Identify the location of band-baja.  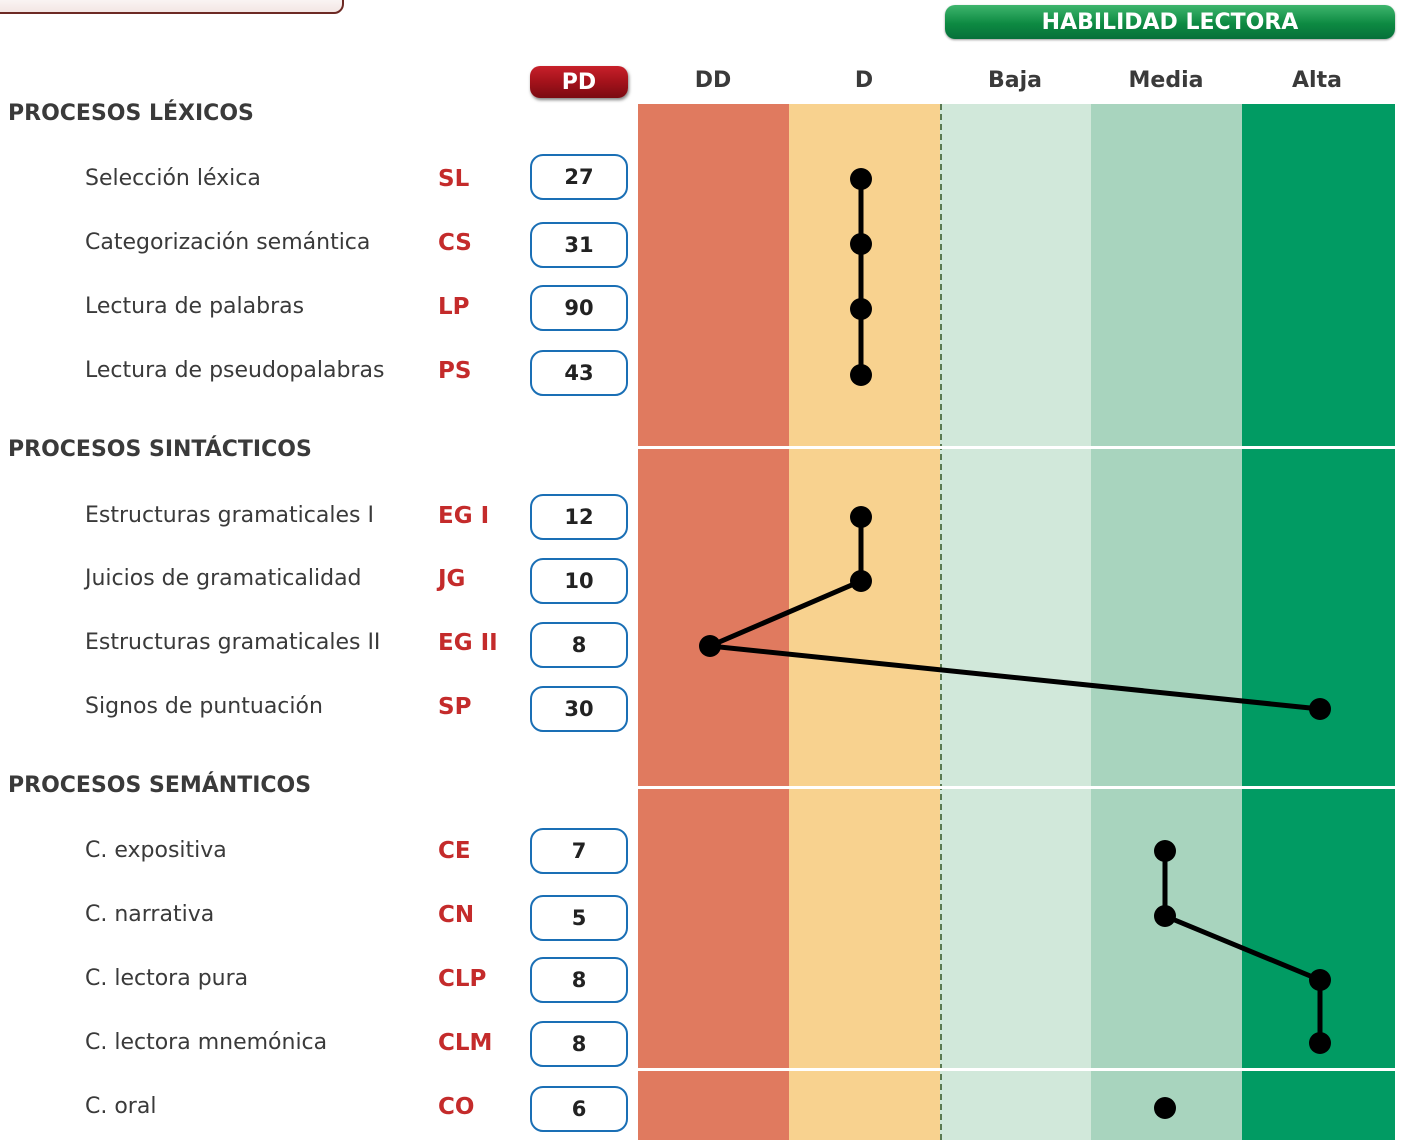
(1015, 622).